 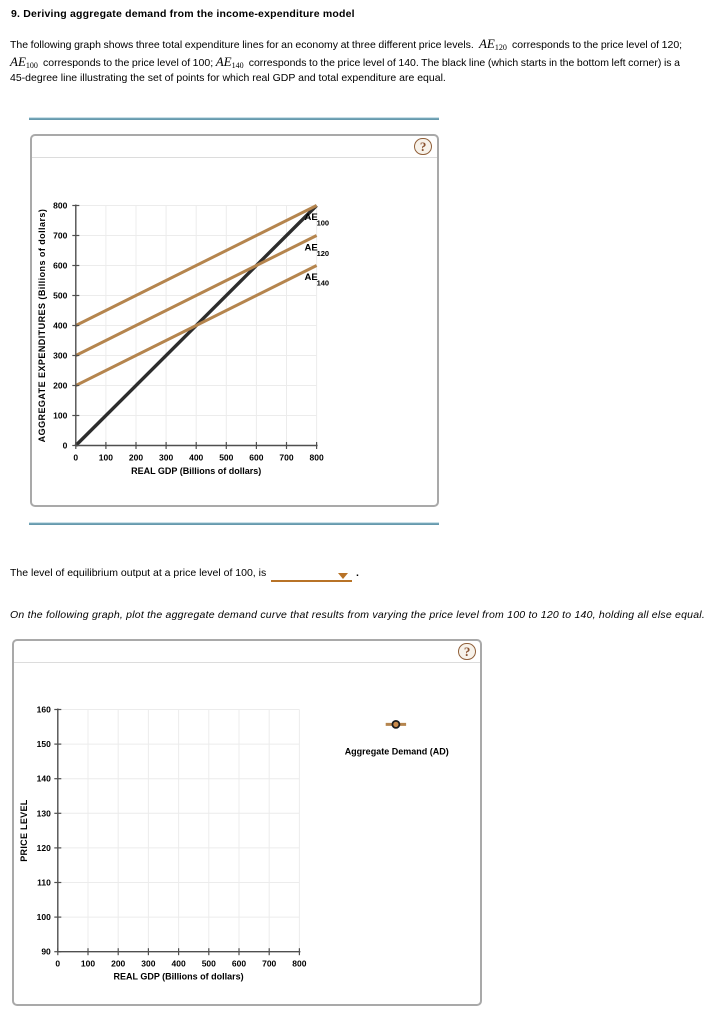 What do you see at coordinates (44, 883) in the screenshot?
I see `svg-text: 110` at bounding box center [44, 883].